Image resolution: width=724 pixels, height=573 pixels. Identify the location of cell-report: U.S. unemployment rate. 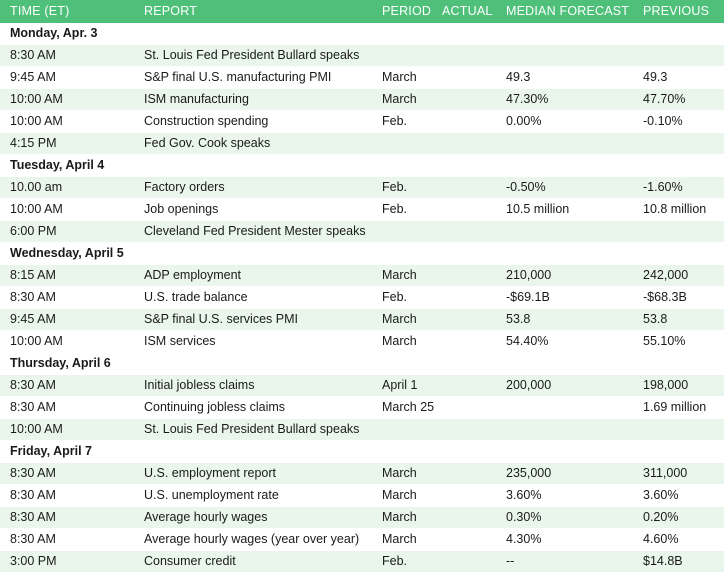
(253, 495).